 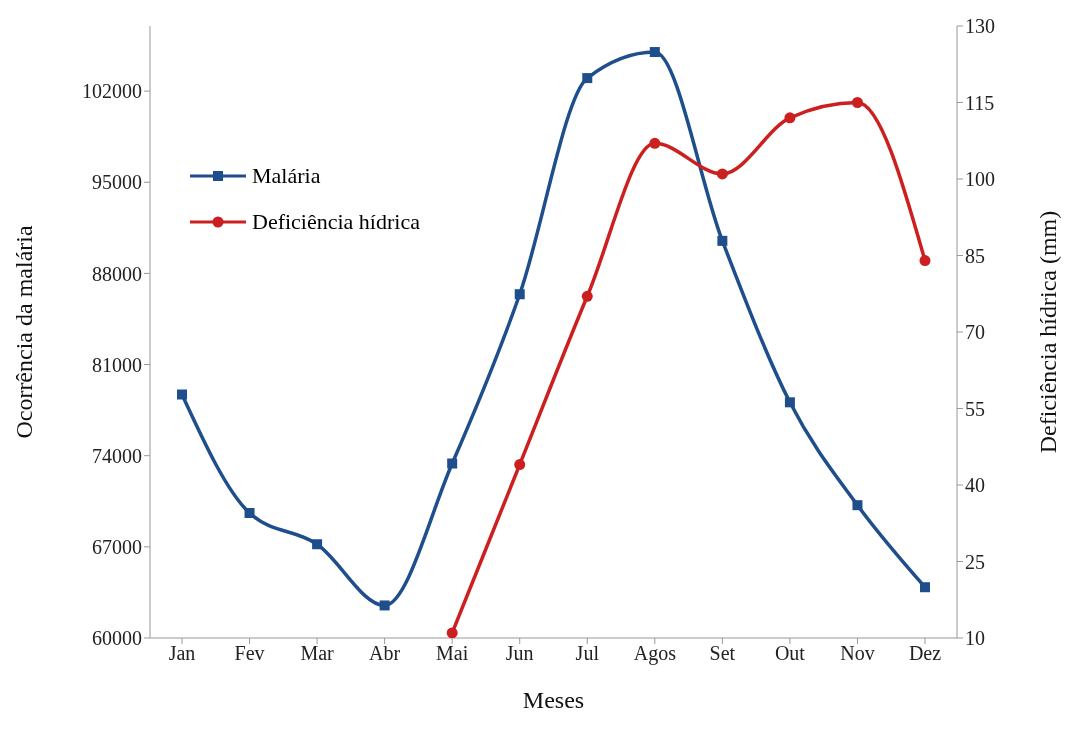 I want to click on y-tick-label: 81000, so click(x=117, y=364).